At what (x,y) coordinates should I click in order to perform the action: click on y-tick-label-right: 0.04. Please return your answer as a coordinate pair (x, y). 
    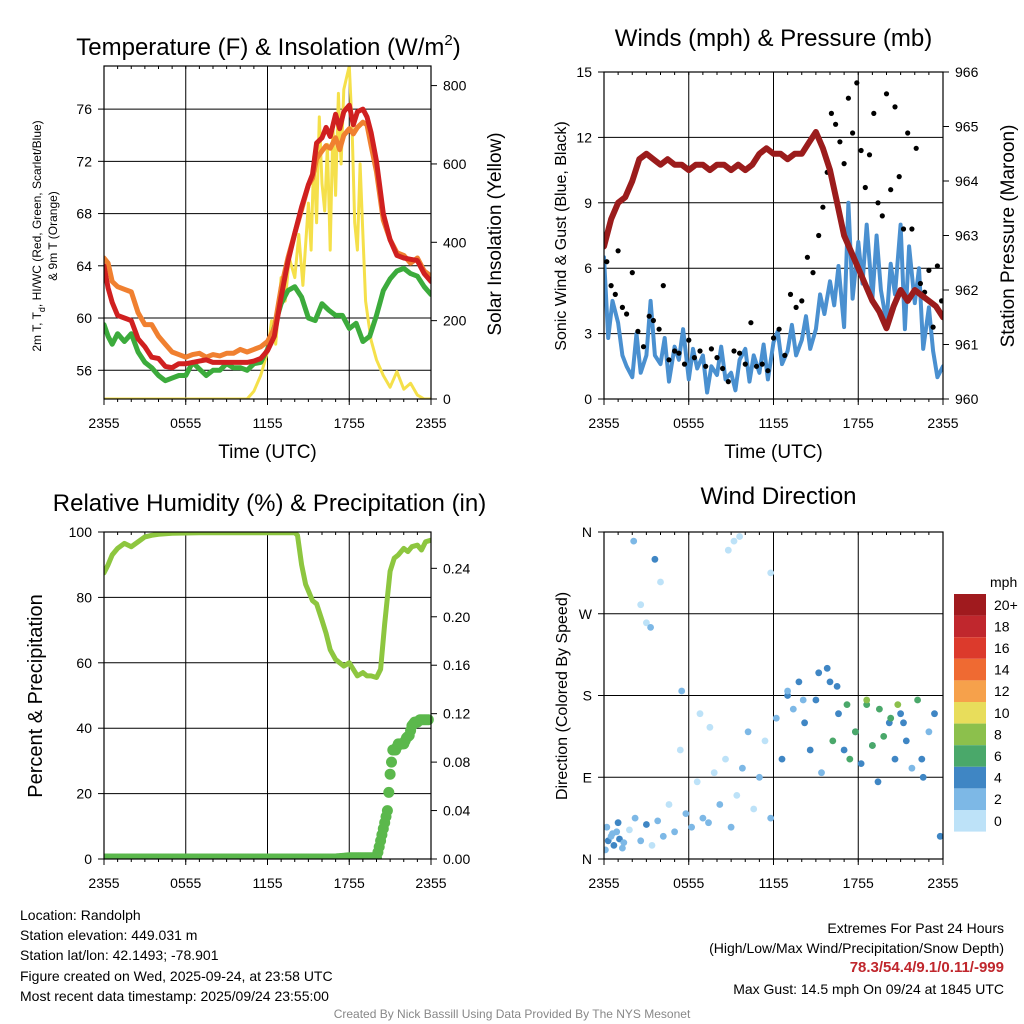
    Looking at the image, I should click on (456, 811).